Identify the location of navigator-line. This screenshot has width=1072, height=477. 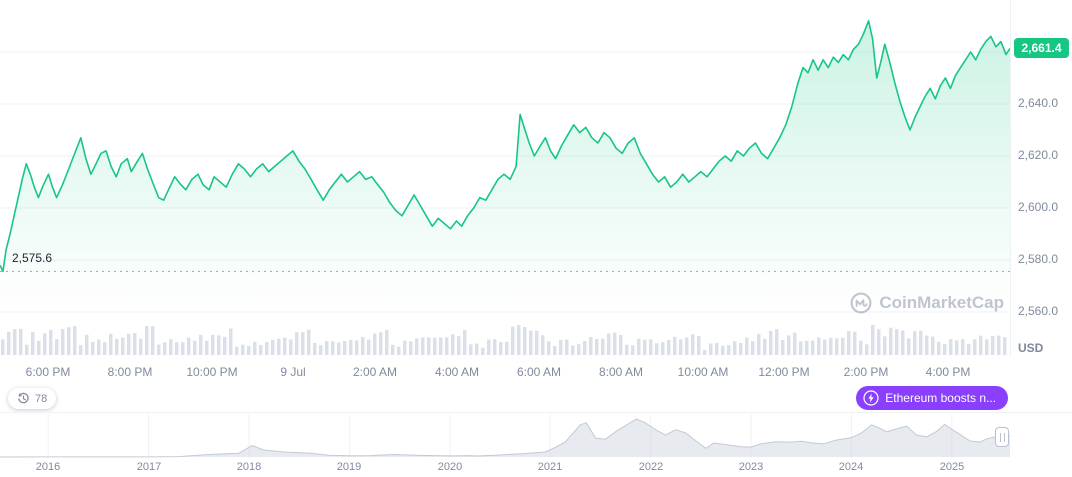
(505, 438).